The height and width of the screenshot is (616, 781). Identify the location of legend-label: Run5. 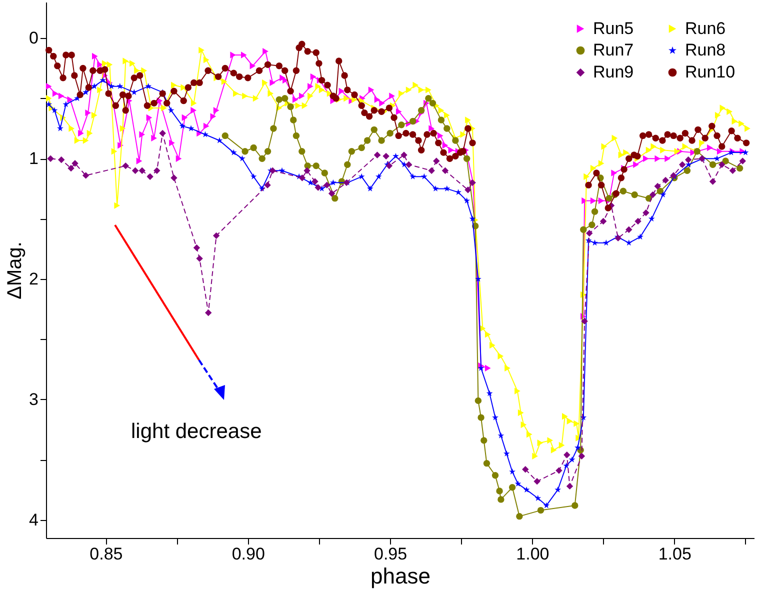
(613, 28).